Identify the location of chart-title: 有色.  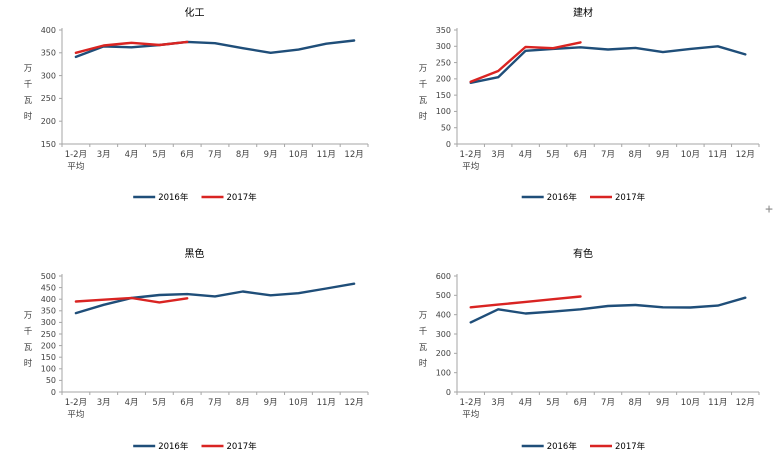
(583, 253).